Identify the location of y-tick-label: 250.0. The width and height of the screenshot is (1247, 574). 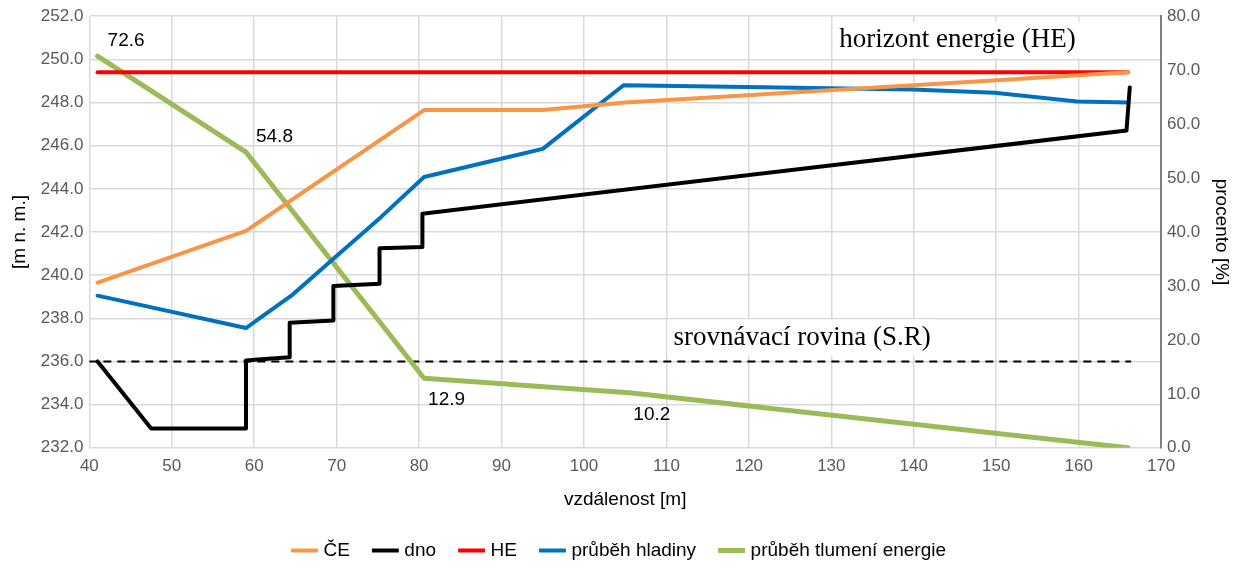
(62, 59).